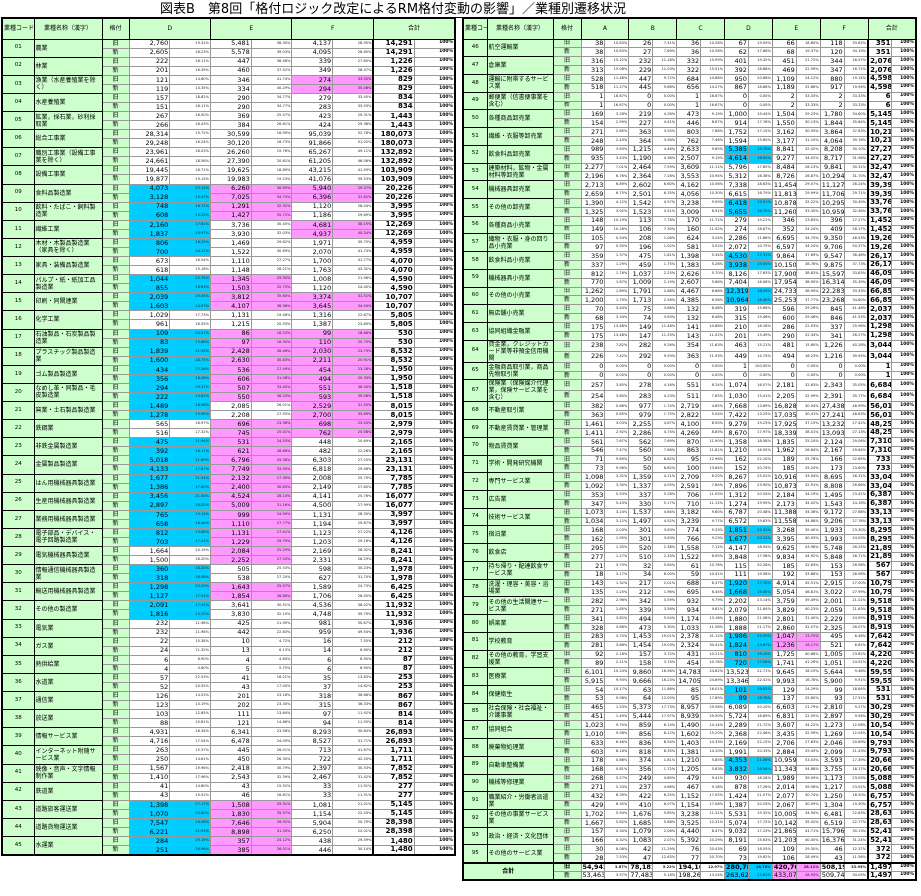 The width and height of the screenshot is (921, 896). Describe the element at coordinates (68, 139) in the screenshot. I see `industry-name: 総合工事業` at that location.